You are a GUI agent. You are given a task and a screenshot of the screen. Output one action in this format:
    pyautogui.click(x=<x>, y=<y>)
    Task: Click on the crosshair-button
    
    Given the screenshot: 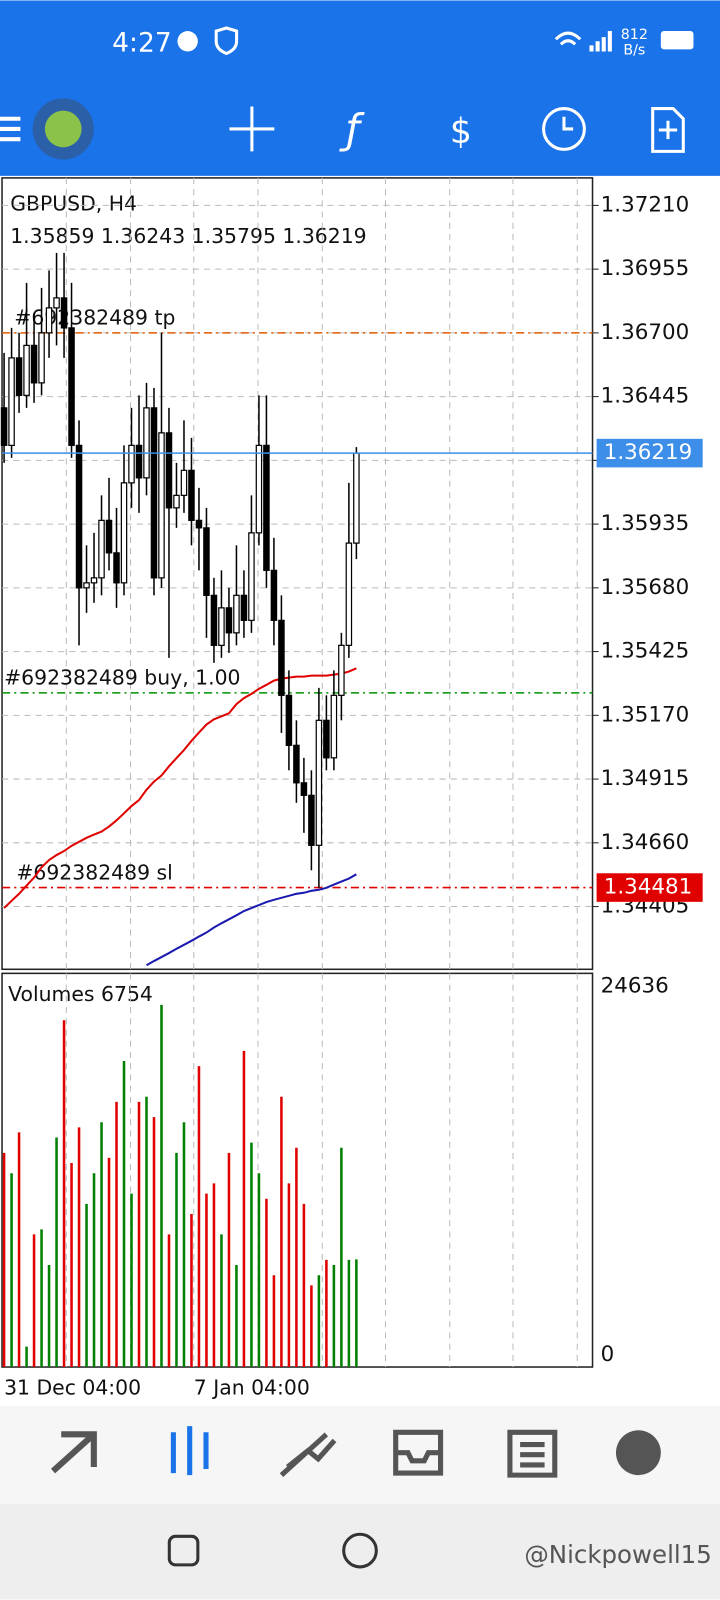 What is the action you would take?
    pyautogui.click(x=252, y=129)
    